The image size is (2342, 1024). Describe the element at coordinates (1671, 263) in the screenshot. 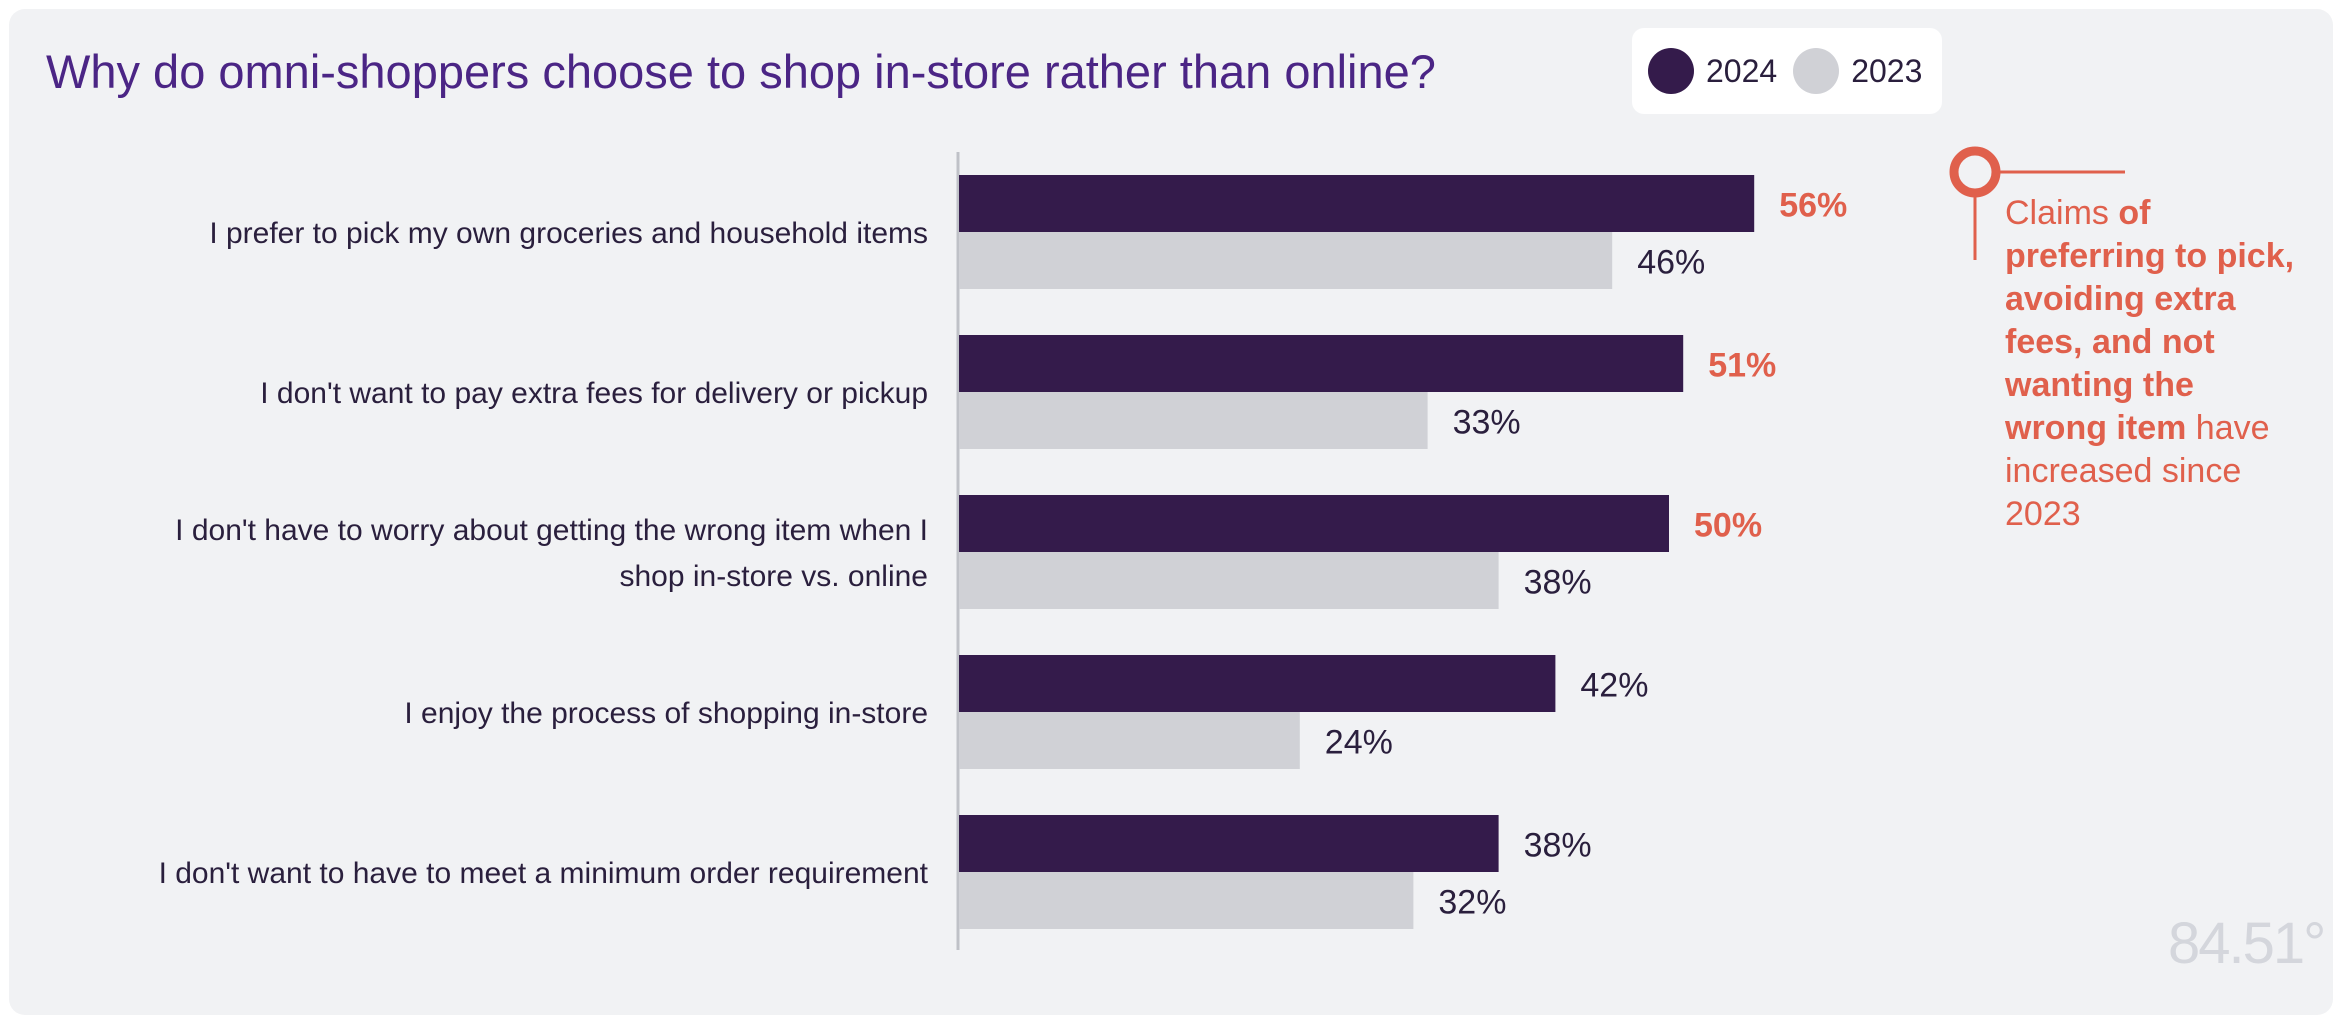

I see `data-label-2023-1: 46%` at that location.